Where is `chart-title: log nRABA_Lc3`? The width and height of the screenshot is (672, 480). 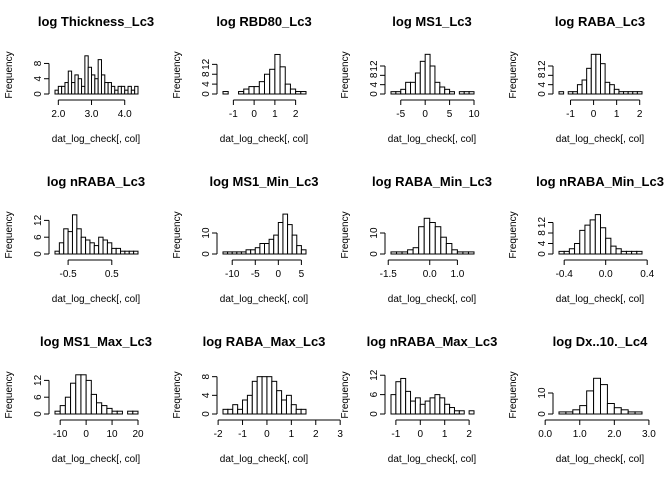 chart-title: log nRABA_Lc3 is located at coordinates (96, 181).